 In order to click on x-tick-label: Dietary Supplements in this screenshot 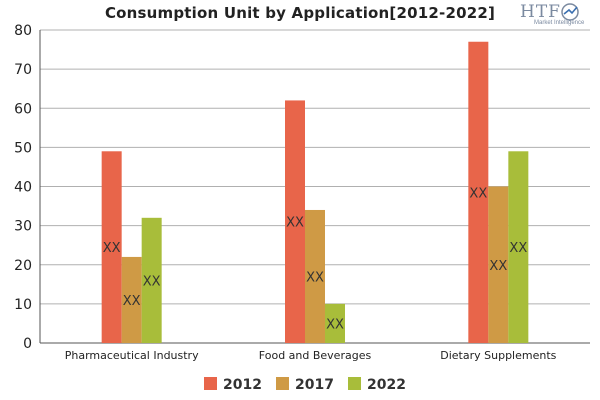, I will do `click(498, 355)`.